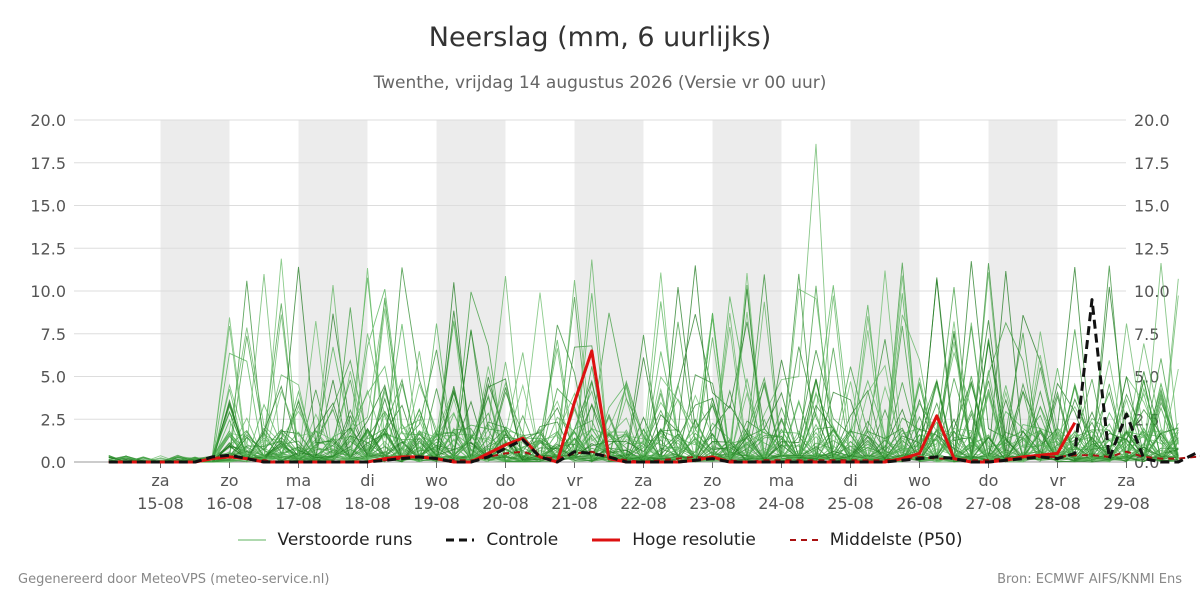 This screenshot has width=1200, height=600. I want to click on x-tick-date-label: 20-08, so click(505, 503).